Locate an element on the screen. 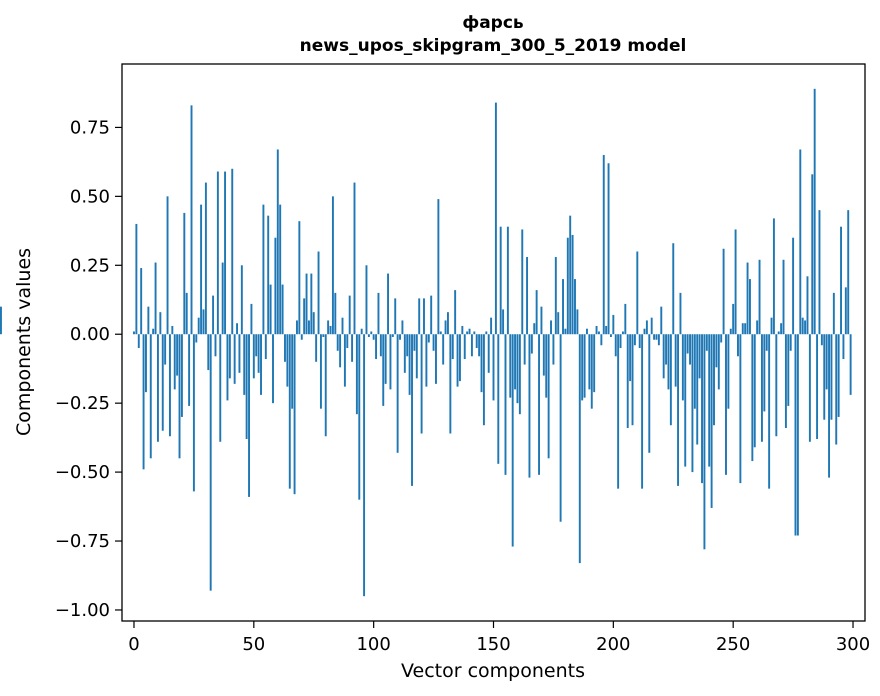  y-axis-label: Components values is located at coordinates (24, 342).